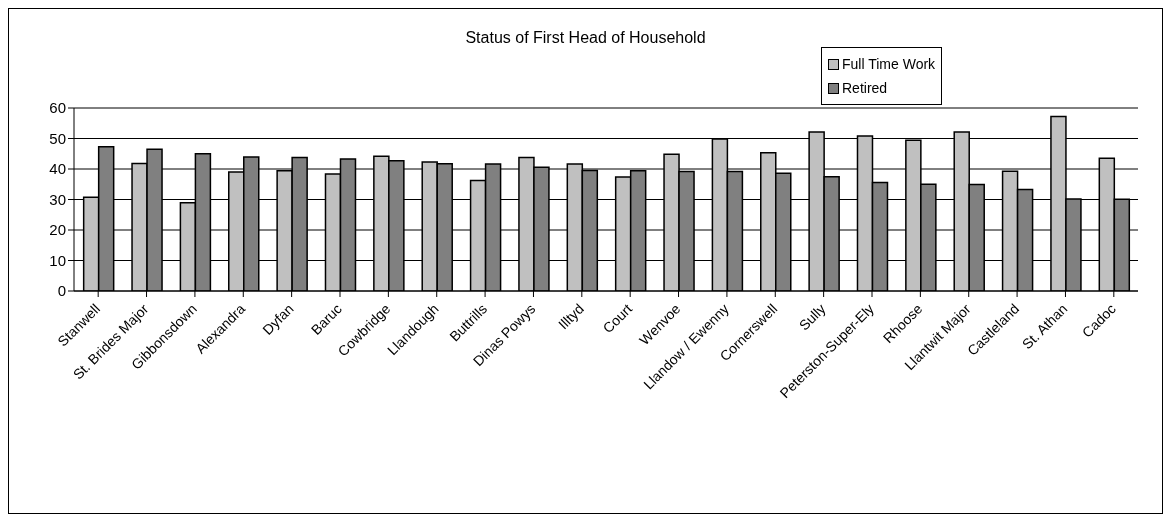 The width and height of the screenshot is (1169, 520). What do you see at coordinates (889, 64) in the screenshot?
I see `legend-label: Full Time Work` at bounding box center [889, 64].